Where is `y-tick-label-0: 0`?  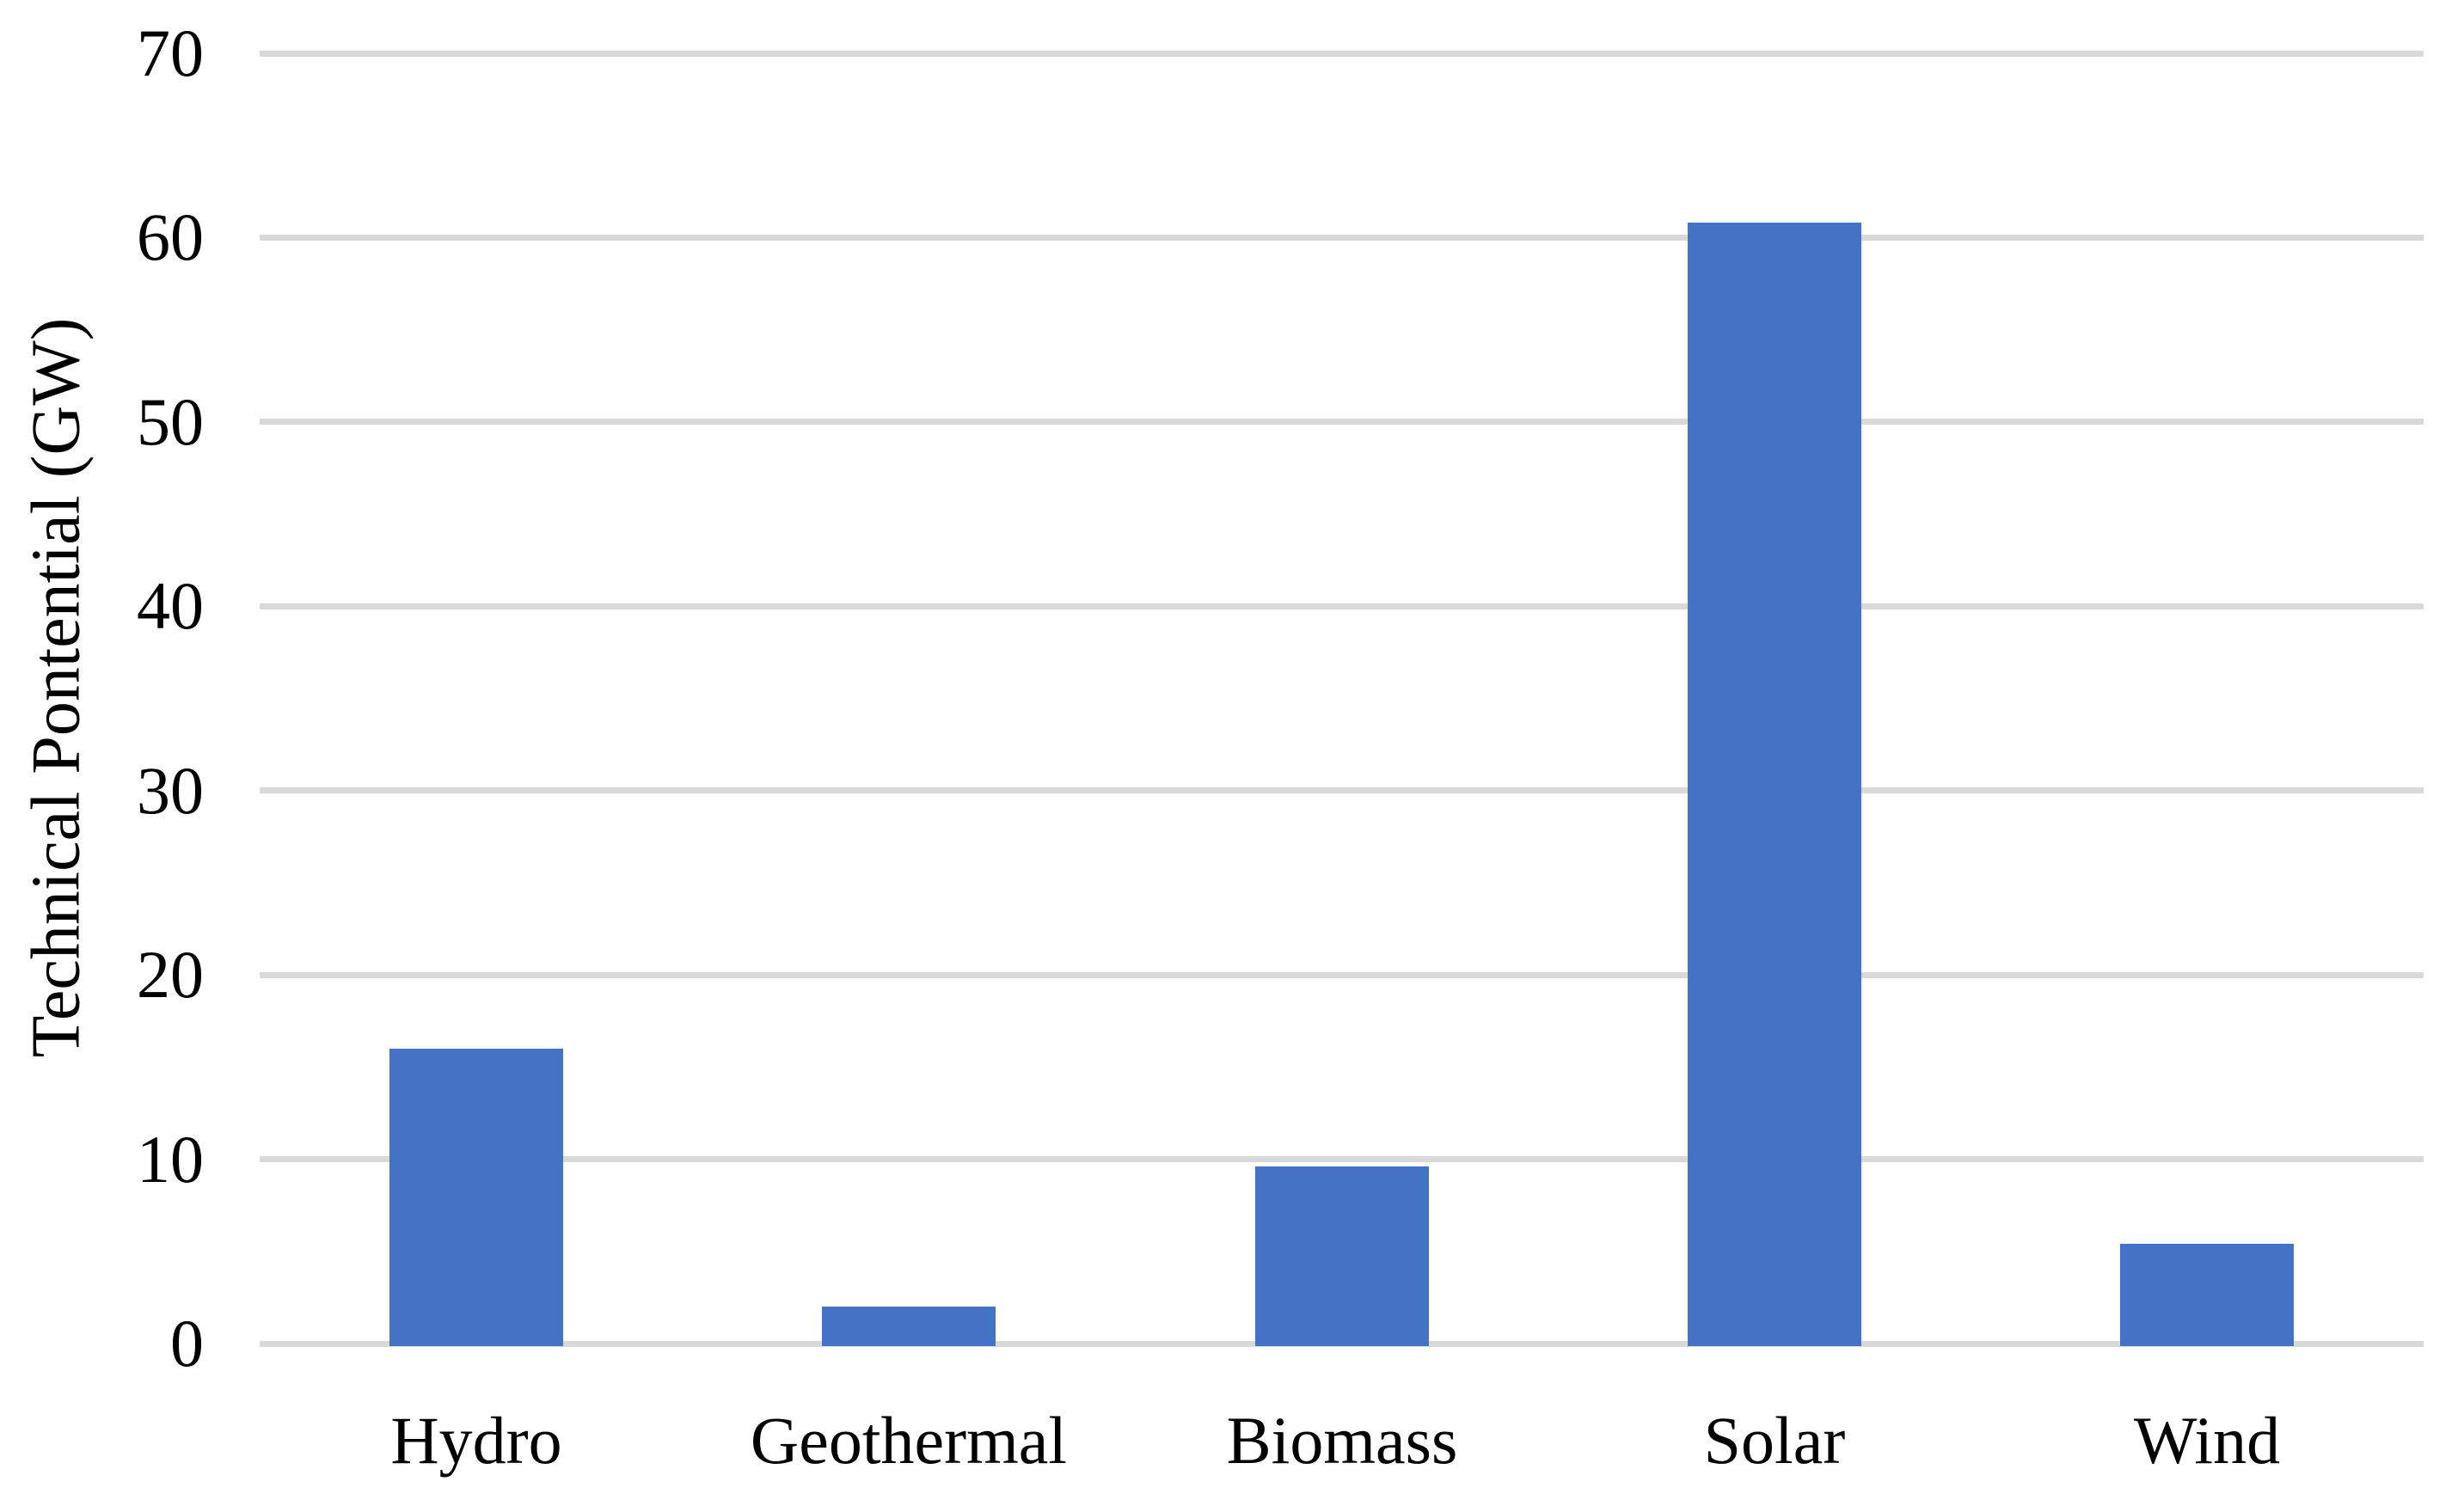 y-tick-label-0: 0 is located at coordinates (187, 1343).